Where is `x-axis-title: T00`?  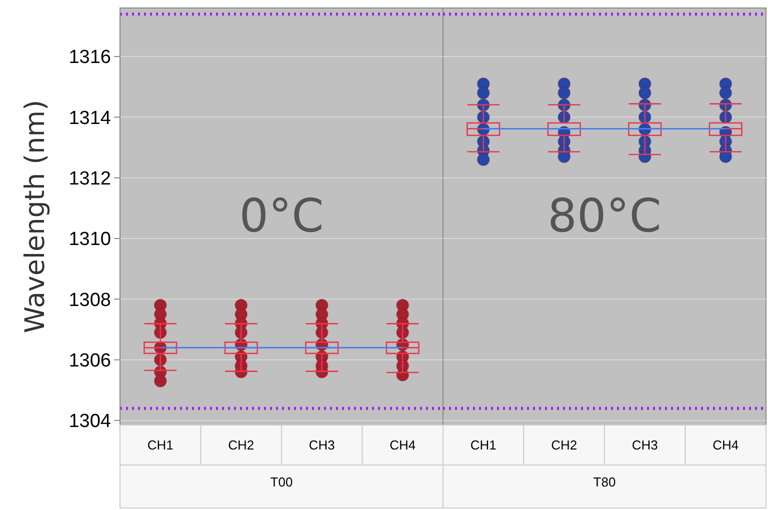 x-axis-title: T00 is located at coordinates (281, 482).